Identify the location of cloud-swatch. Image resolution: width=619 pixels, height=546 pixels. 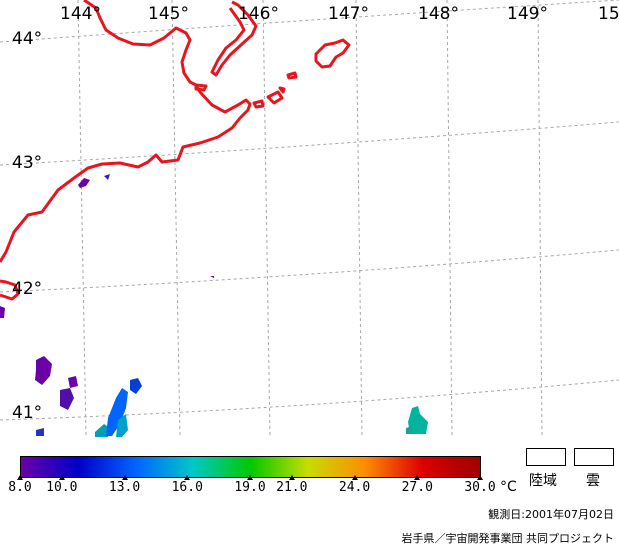
(594, 457).